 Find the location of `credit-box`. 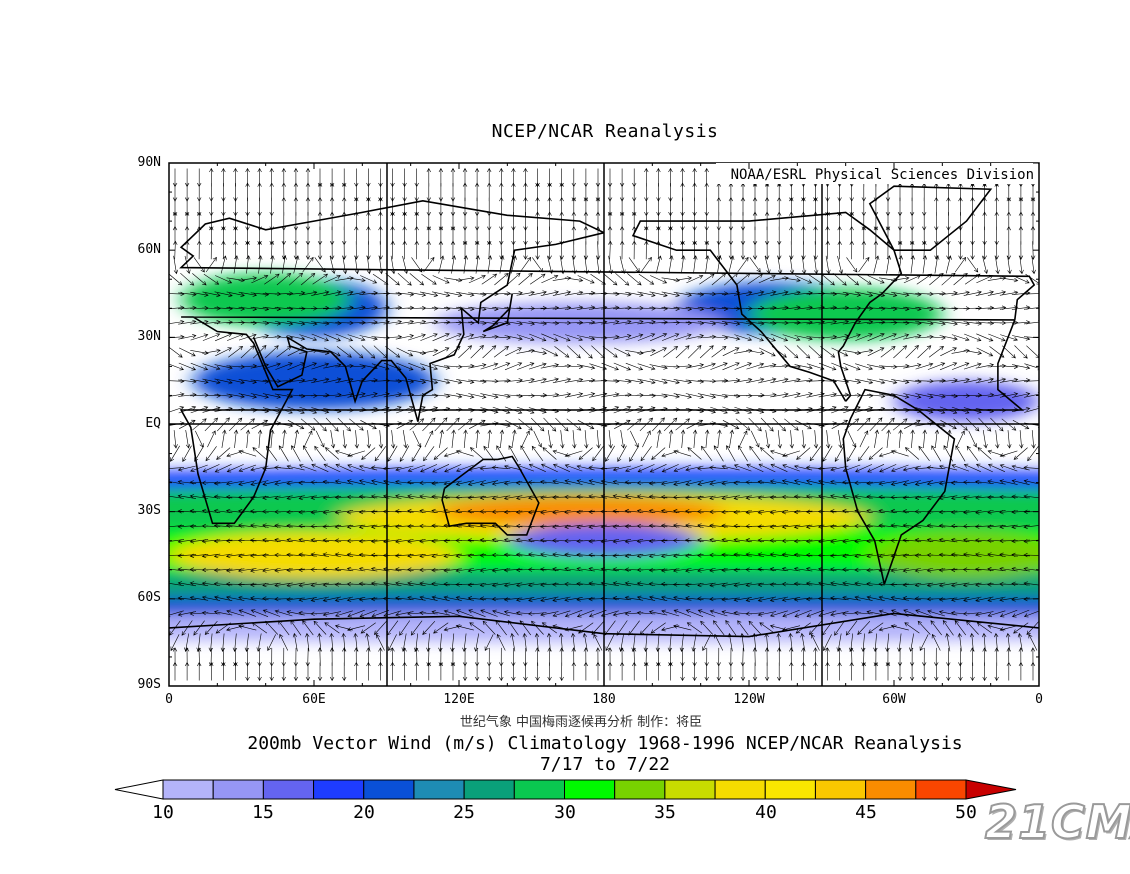

credit-box is located at coordinates (877, 173).